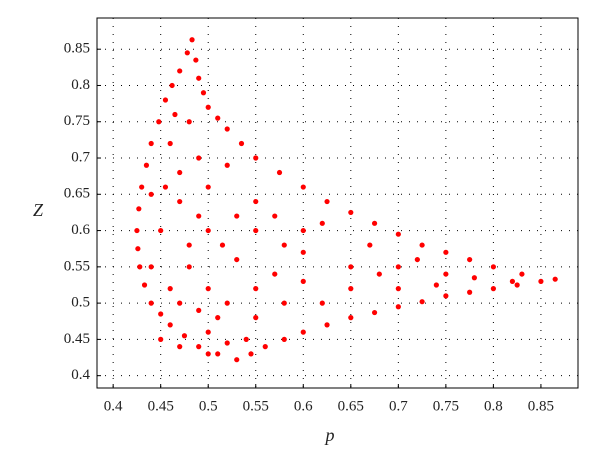 This screenshot has height=463, width=600. Describe the element at coordinates (80, 230) in the screenshot. I see `y-tick-label: 0.6` at that location.